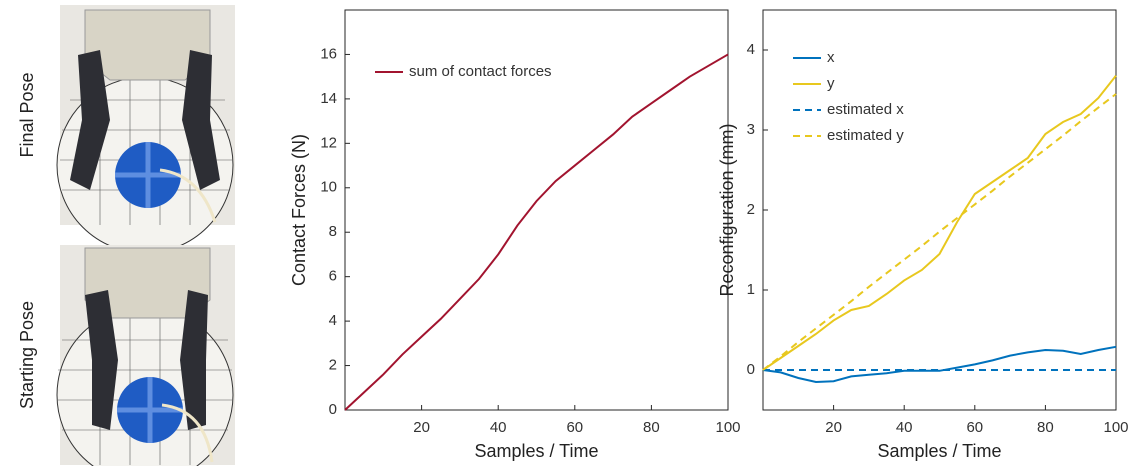 The height and width of the screenshot is (466, 1139). Describe the element at coordinates (333, 231) in the screenshot. I see `y-tick-label: 8` at that location.